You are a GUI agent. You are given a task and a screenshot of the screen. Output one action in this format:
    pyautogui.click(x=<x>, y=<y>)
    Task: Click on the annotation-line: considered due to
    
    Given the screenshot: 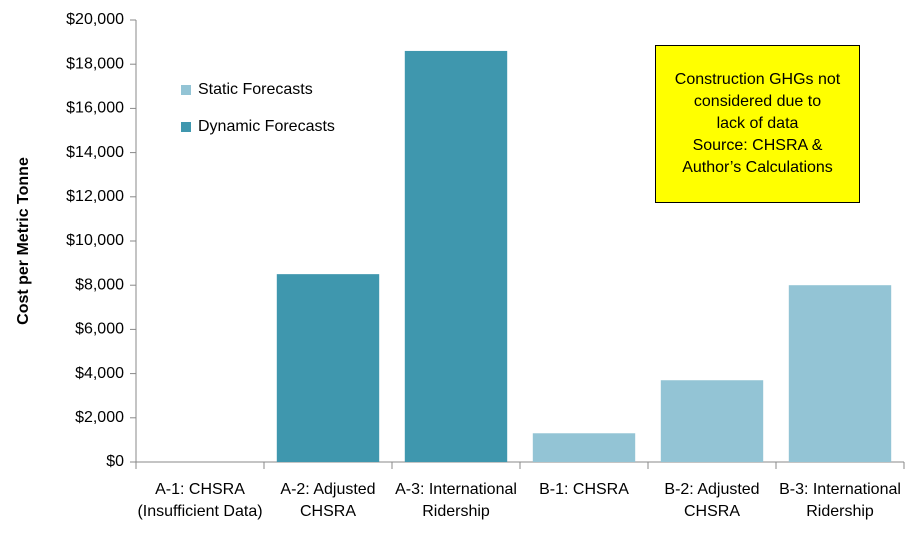 What is the action you would take?
    pyautogui.click(x=757, y=101)
    